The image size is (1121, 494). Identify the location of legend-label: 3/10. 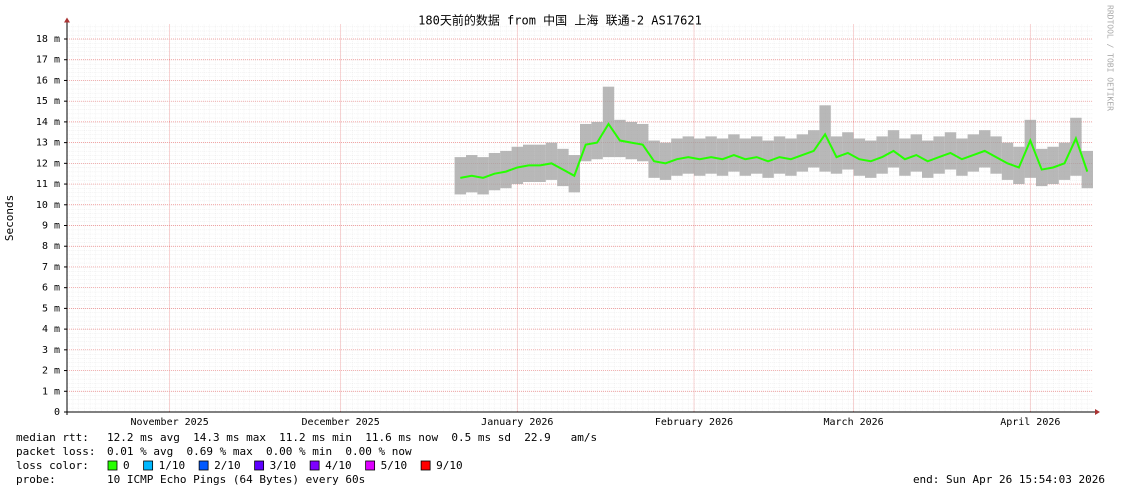
(283, 465).